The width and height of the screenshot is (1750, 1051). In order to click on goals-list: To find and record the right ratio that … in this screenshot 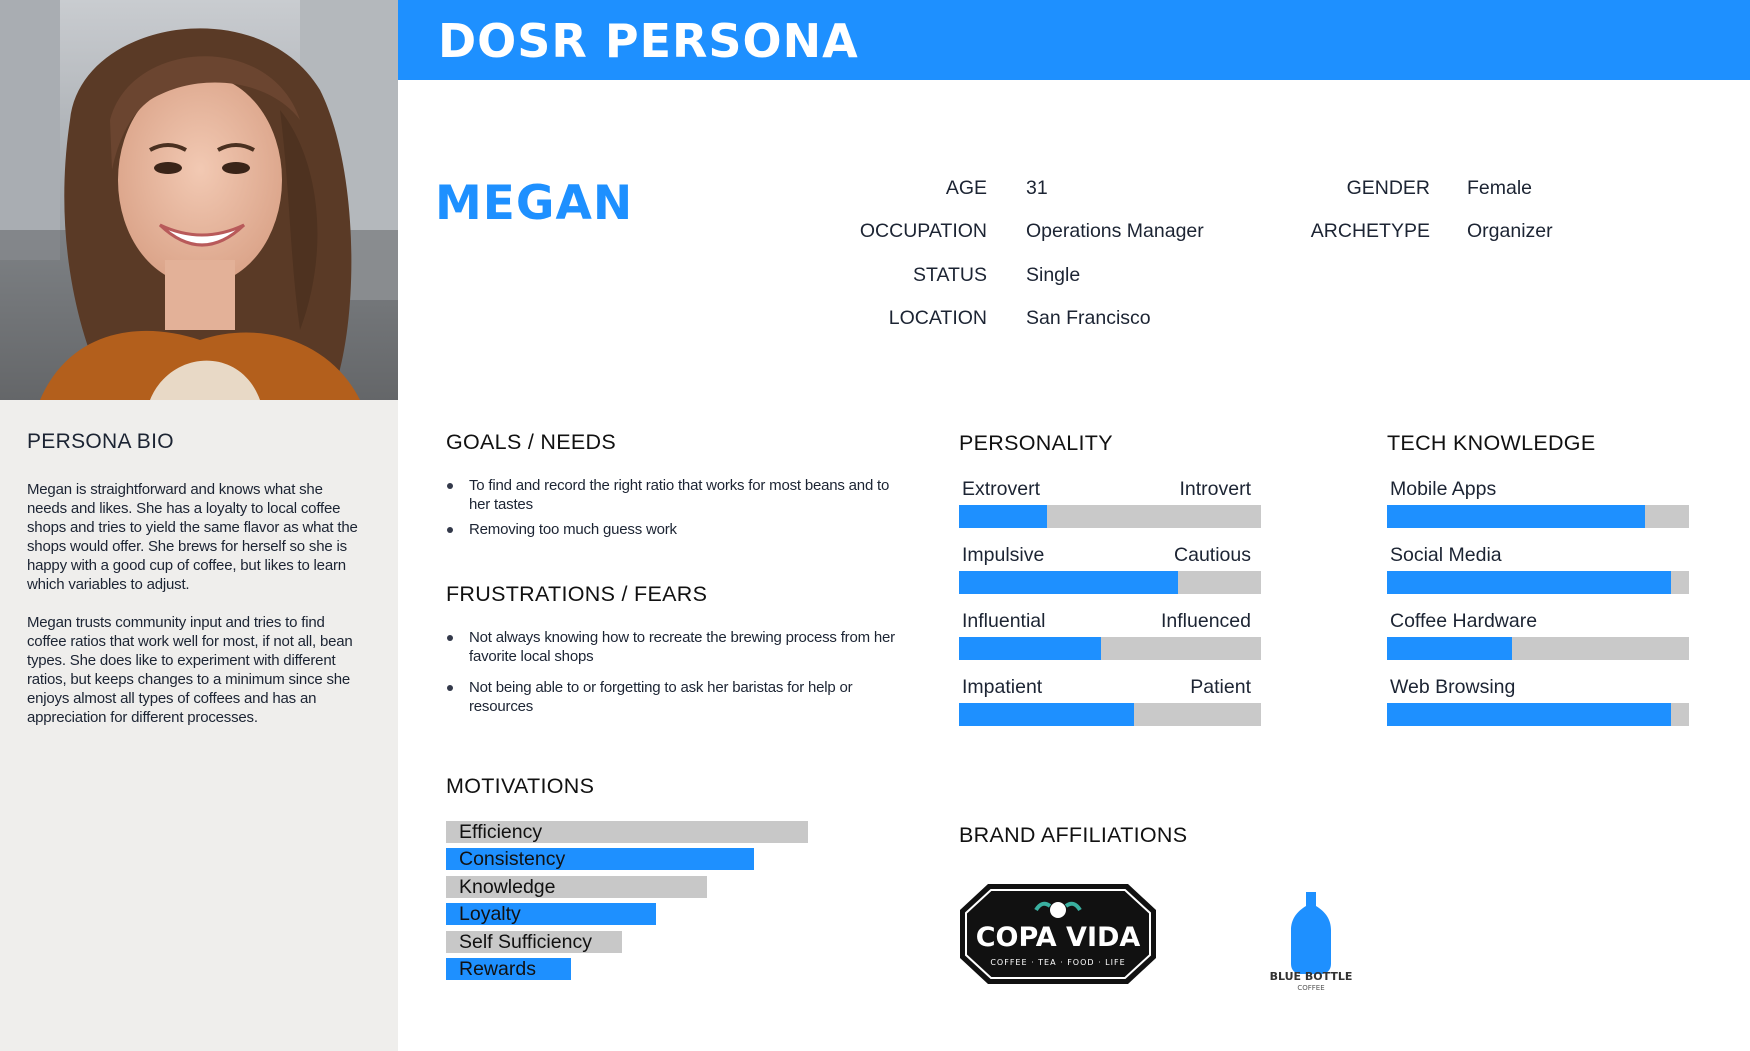, I will do `click(676, 510)`.